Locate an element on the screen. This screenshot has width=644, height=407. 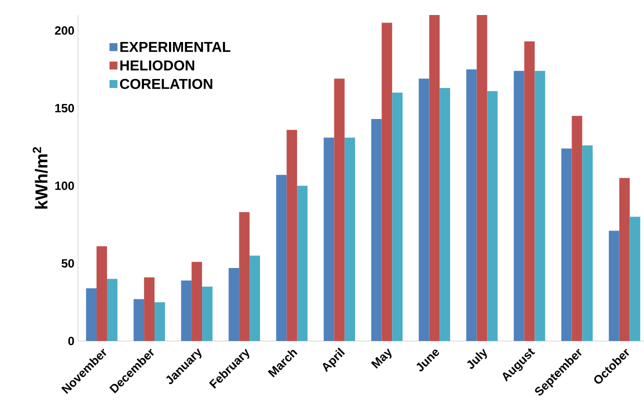
legend-label: EXPERIMENTAL is located at coordinates (175, 47).